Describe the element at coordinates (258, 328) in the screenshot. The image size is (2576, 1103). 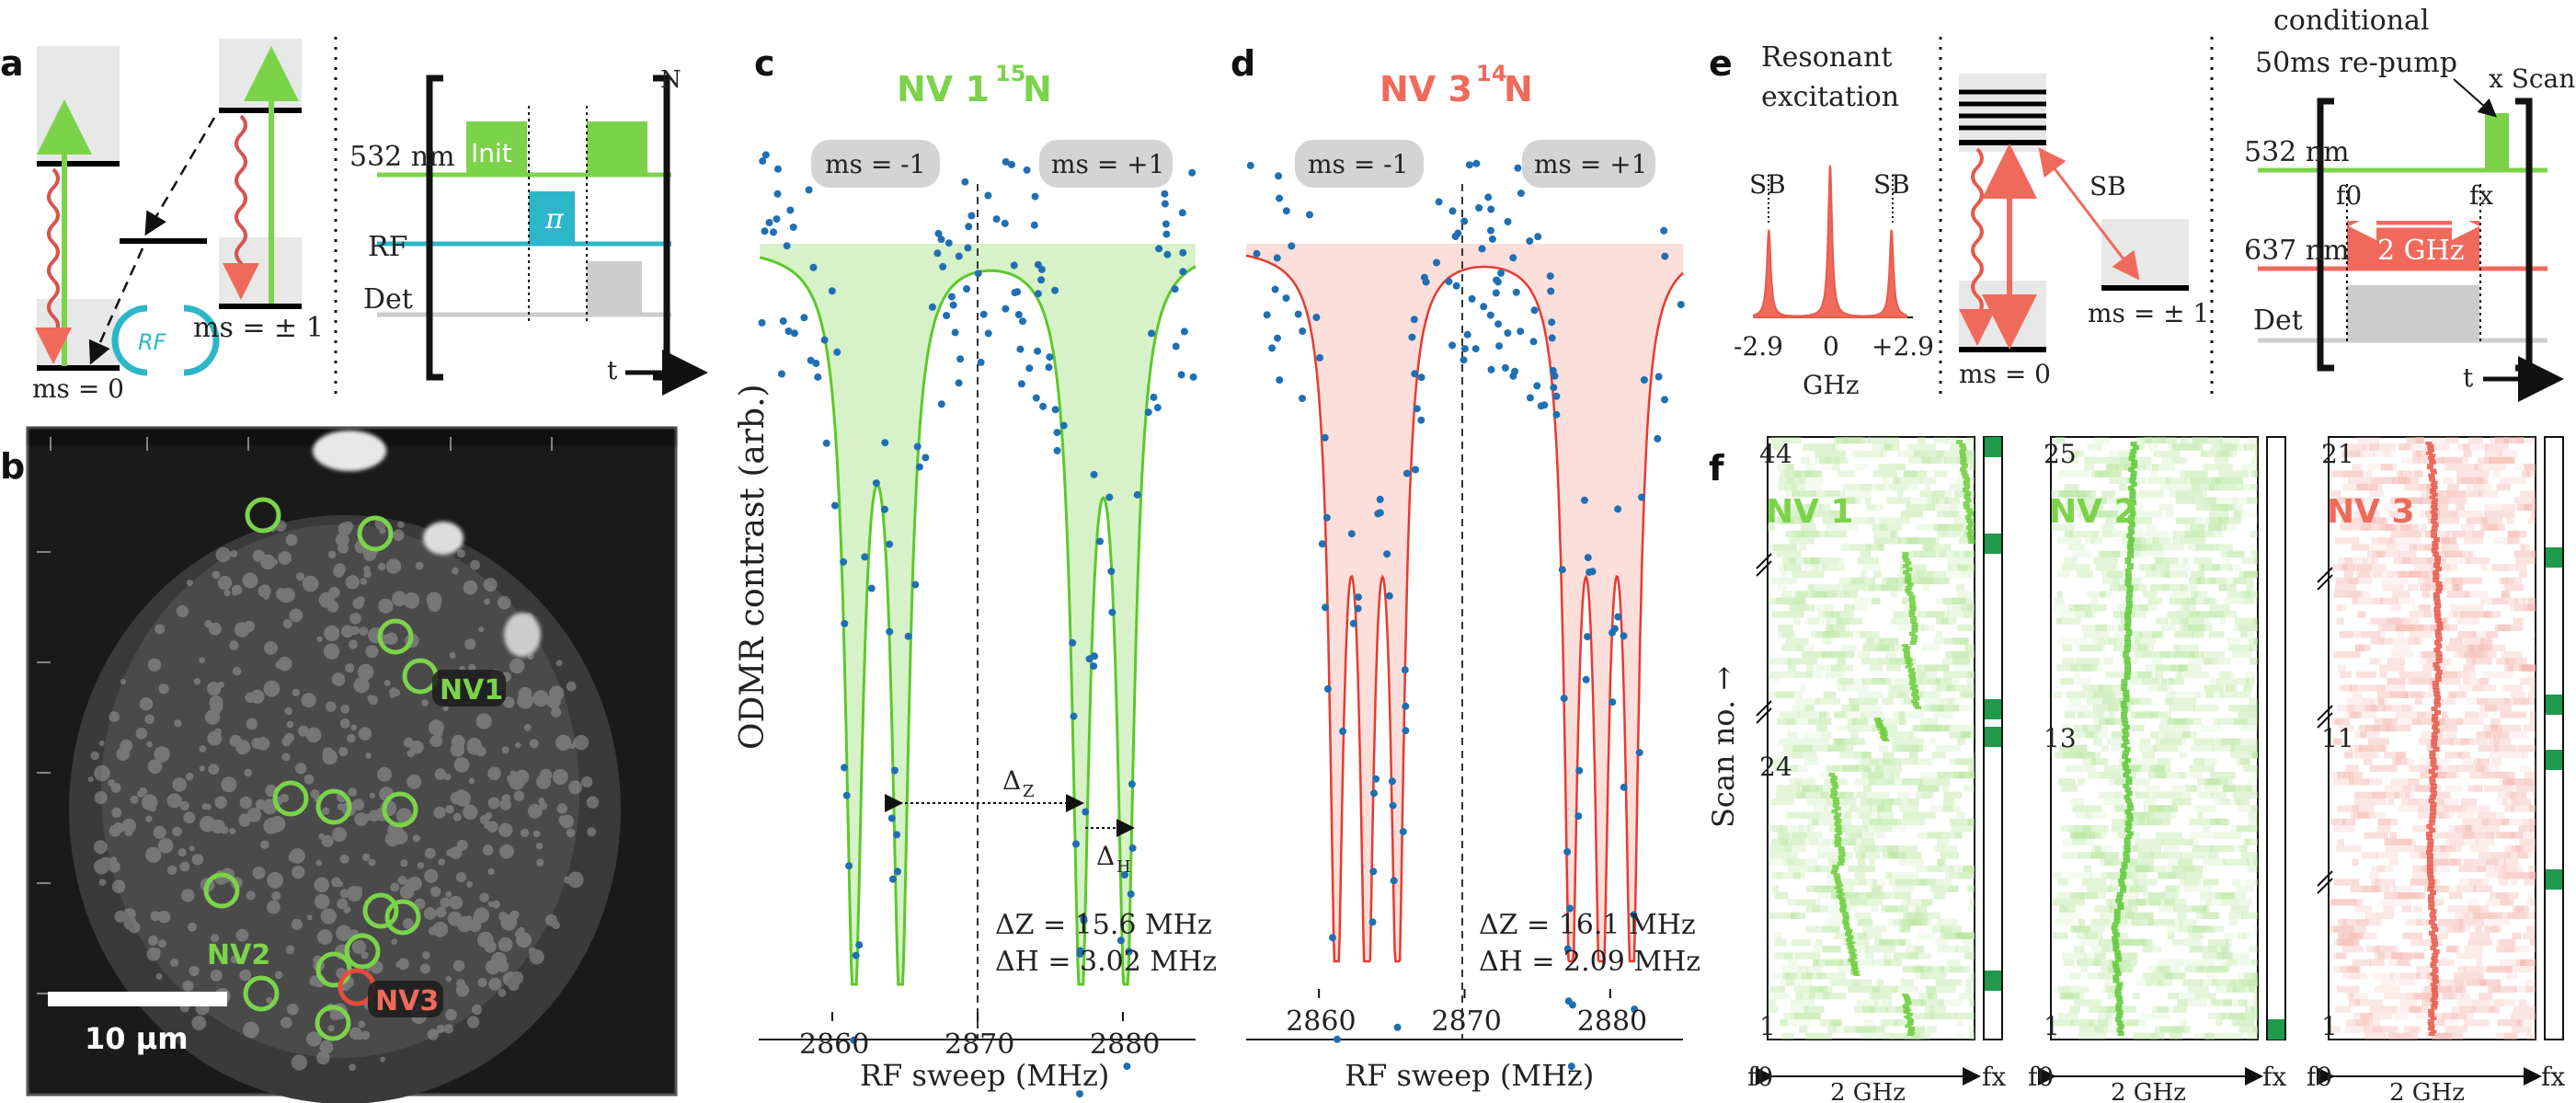
I see `ms1-label-a: ms = ± 1` at that location.